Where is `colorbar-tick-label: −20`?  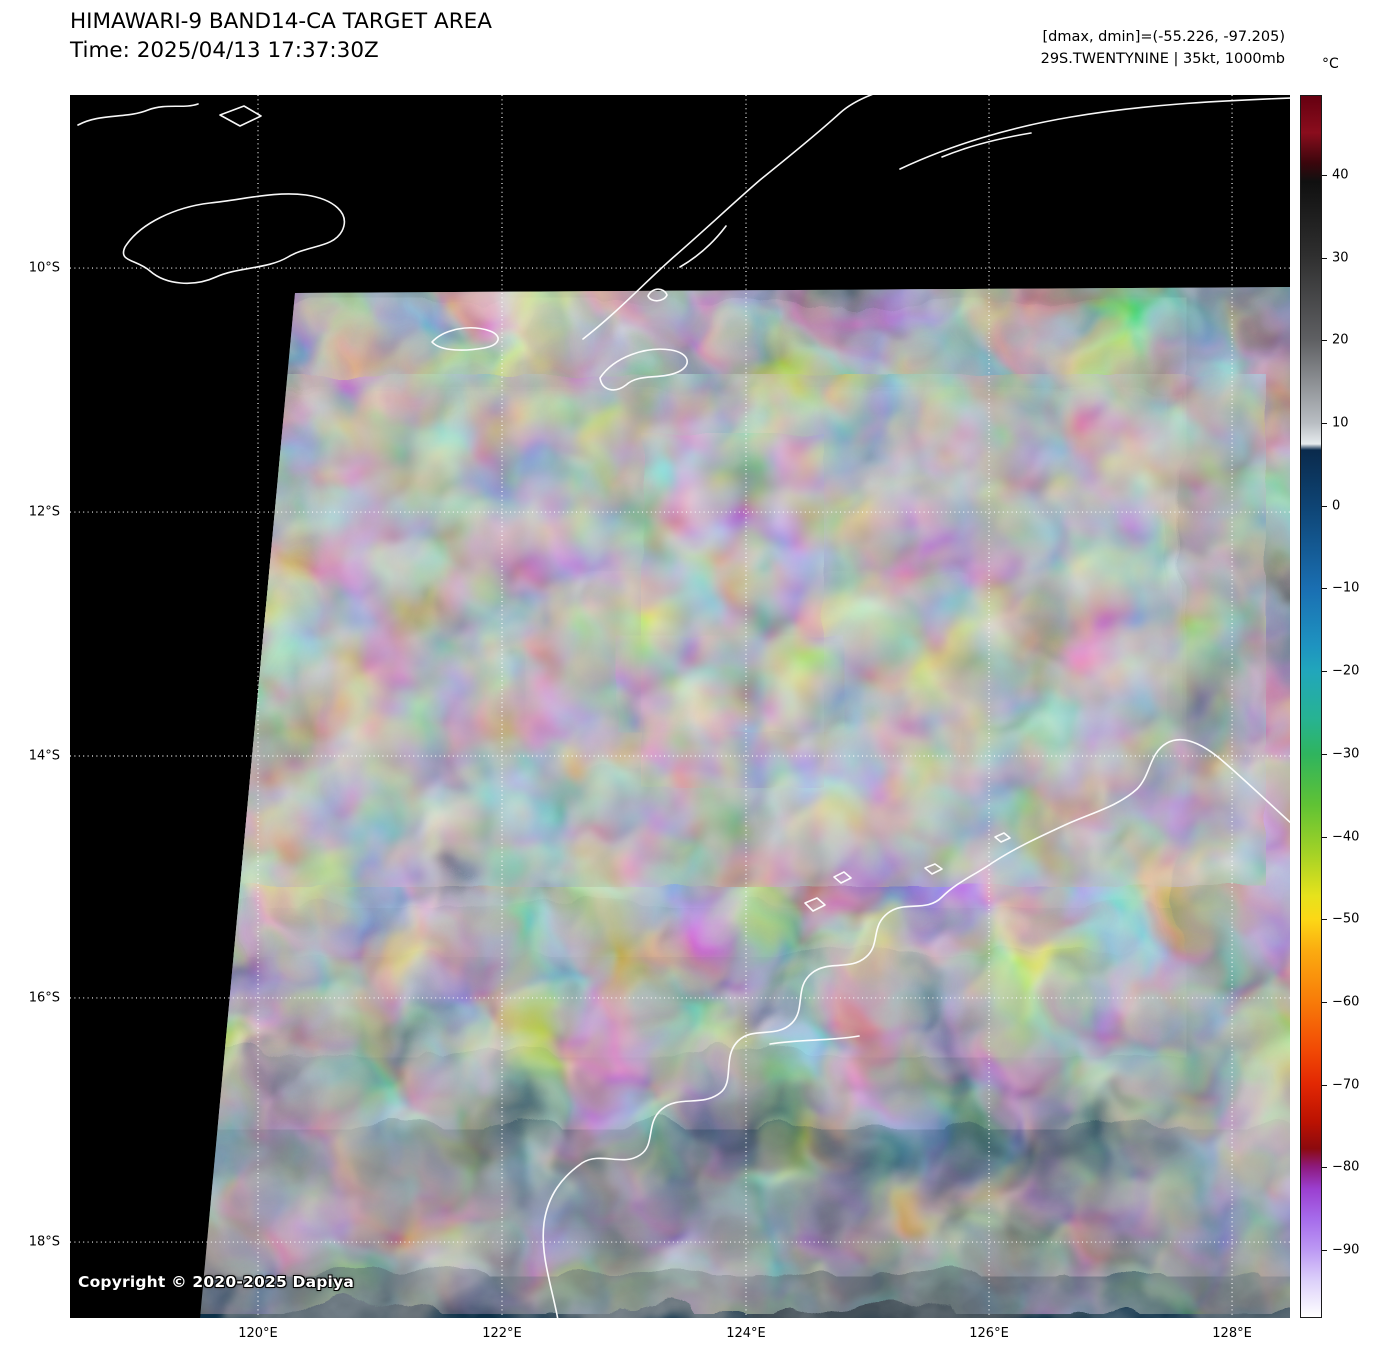 colorbar-tick-label: −20 is located at coordinates (1346, 671).